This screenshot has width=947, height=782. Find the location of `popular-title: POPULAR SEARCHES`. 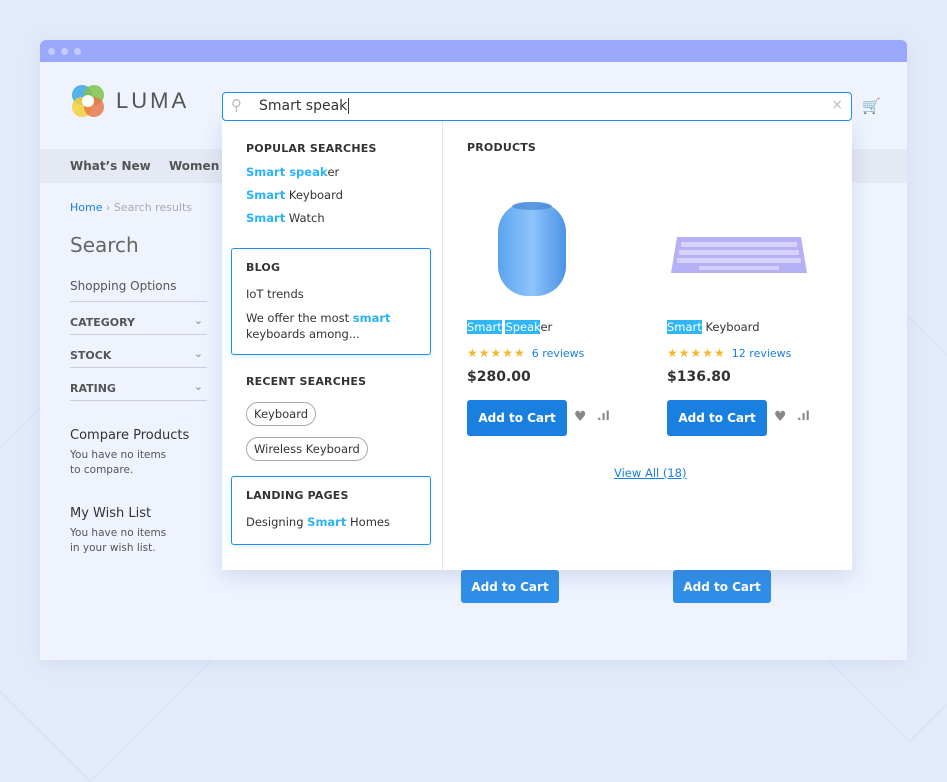

popular-title: POPULAR SEARCHES is located at coordinates (311, 148).